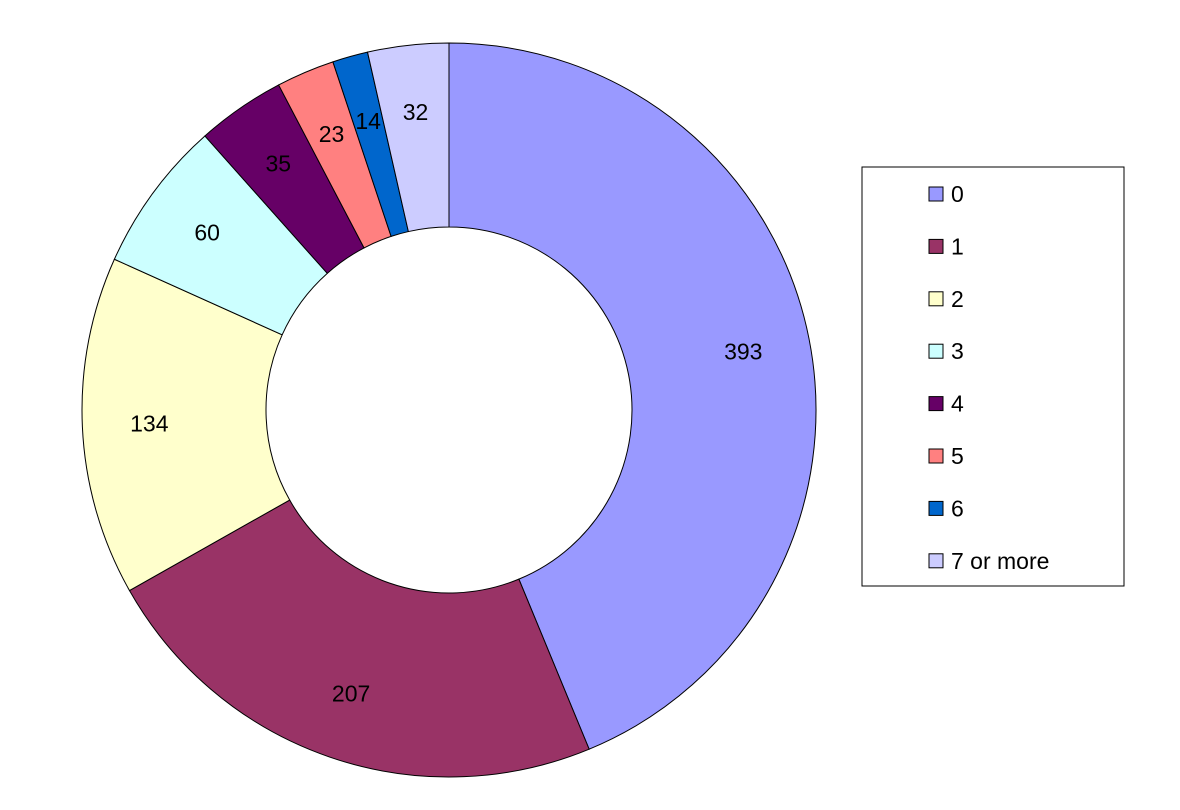 The height and width of the screenshot is (810, 1180). What do you see at coordinates (957, 351) in the screenshot?
I see `legend-label-3: 3` at bounding box center [957, 351].